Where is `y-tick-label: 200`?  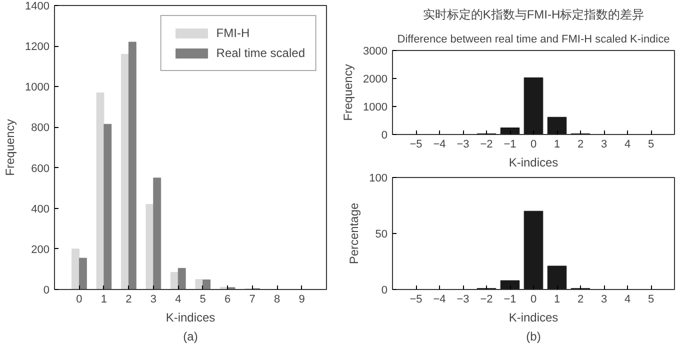 y-tick-label: 200 is located at coordinates (40, 250).